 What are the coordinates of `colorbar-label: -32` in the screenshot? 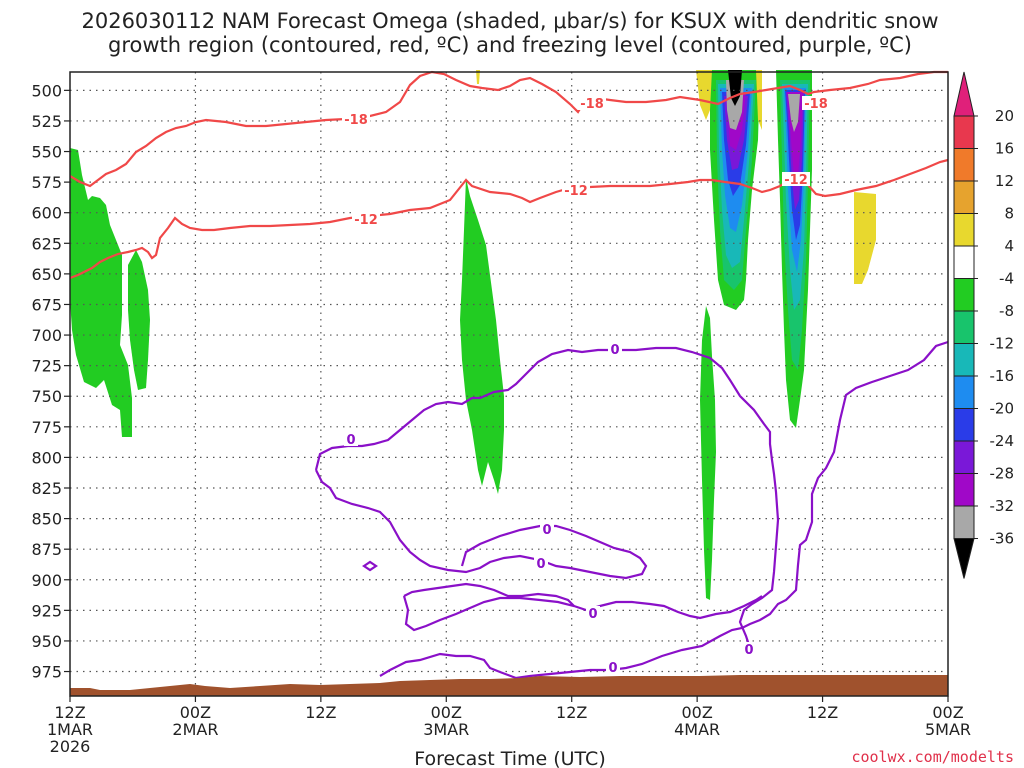 It's located at (1002, 506).